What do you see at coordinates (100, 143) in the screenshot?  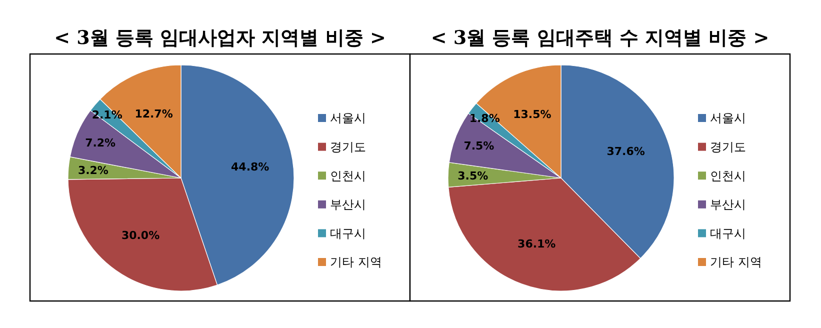 I see `data-label: 7.2%` at bounding box center [100, 143].